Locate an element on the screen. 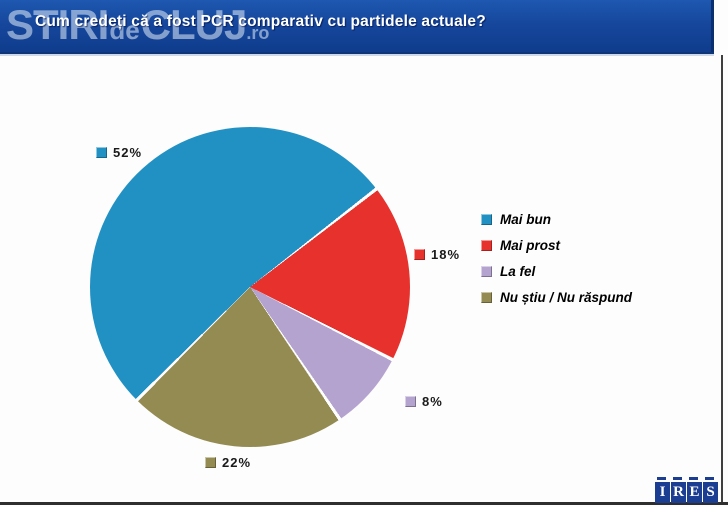  legend-item: La fel is located at coordinates (556, 271).